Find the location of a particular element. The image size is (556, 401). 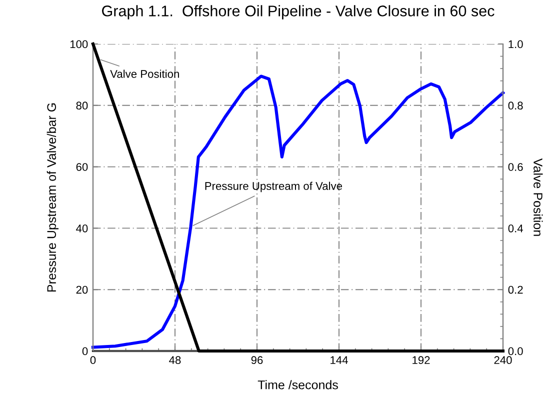

chart-title: Graph 1.1. Offshore Oil Pipeline - Valve Closure in 60 sec is located at coordinates (298, 12).